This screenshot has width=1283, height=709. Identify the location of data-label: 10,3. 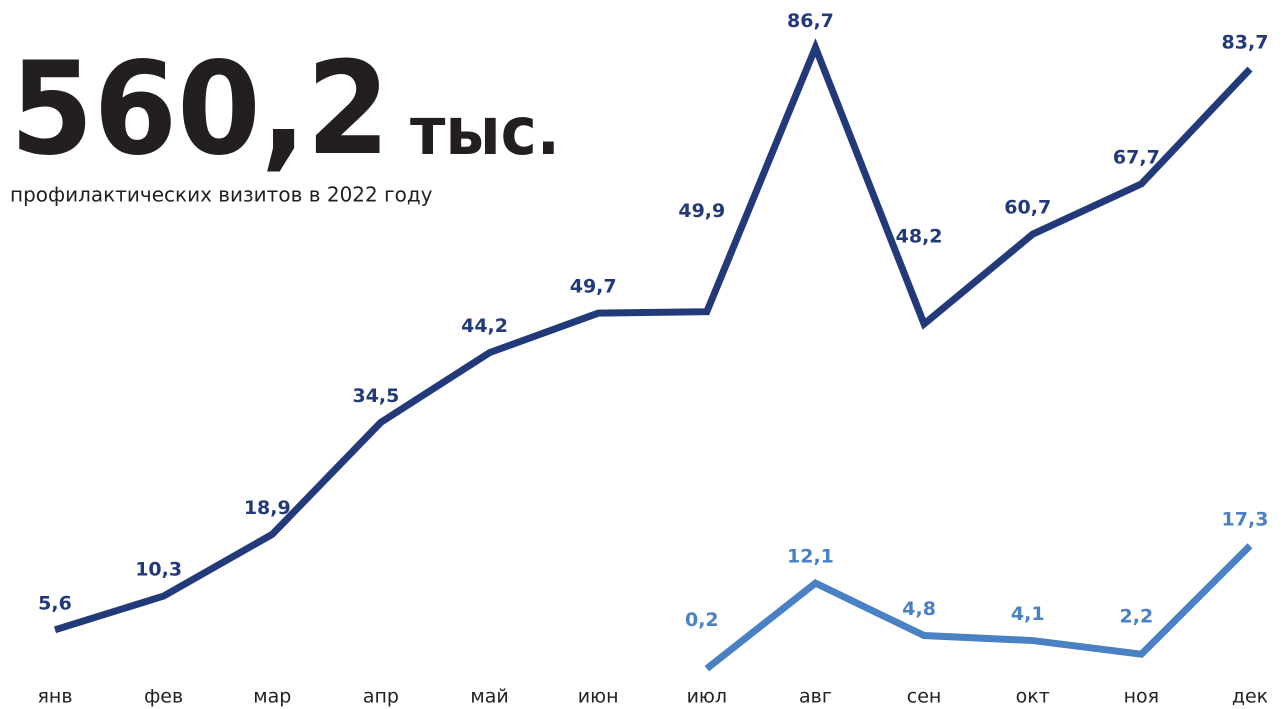
(158, 570).